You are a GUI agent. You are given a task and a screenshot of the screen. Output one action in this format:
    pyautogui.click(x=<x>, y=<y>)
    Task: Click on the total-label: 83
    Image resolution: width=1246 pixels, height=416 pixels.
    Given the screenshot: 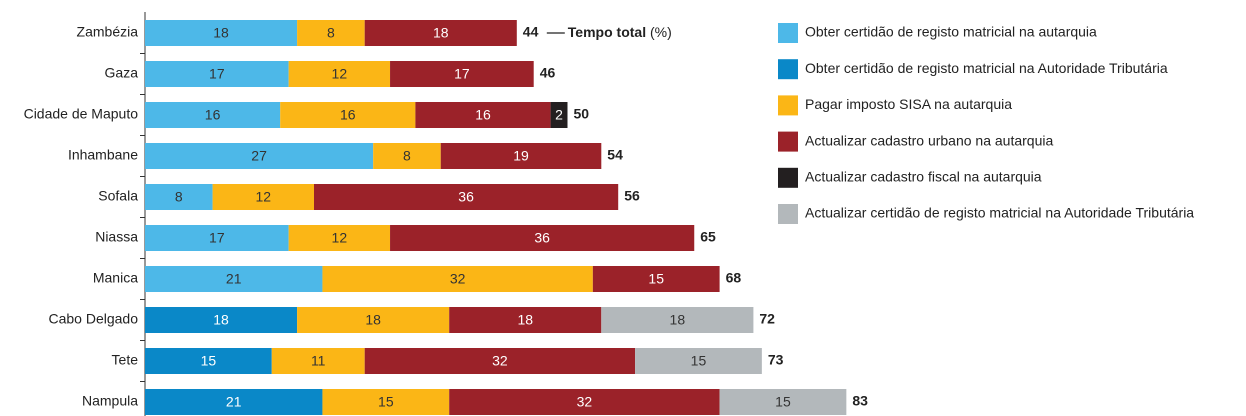 What is the action you would take?
    pyautogui.click(x=860, y=401)
    